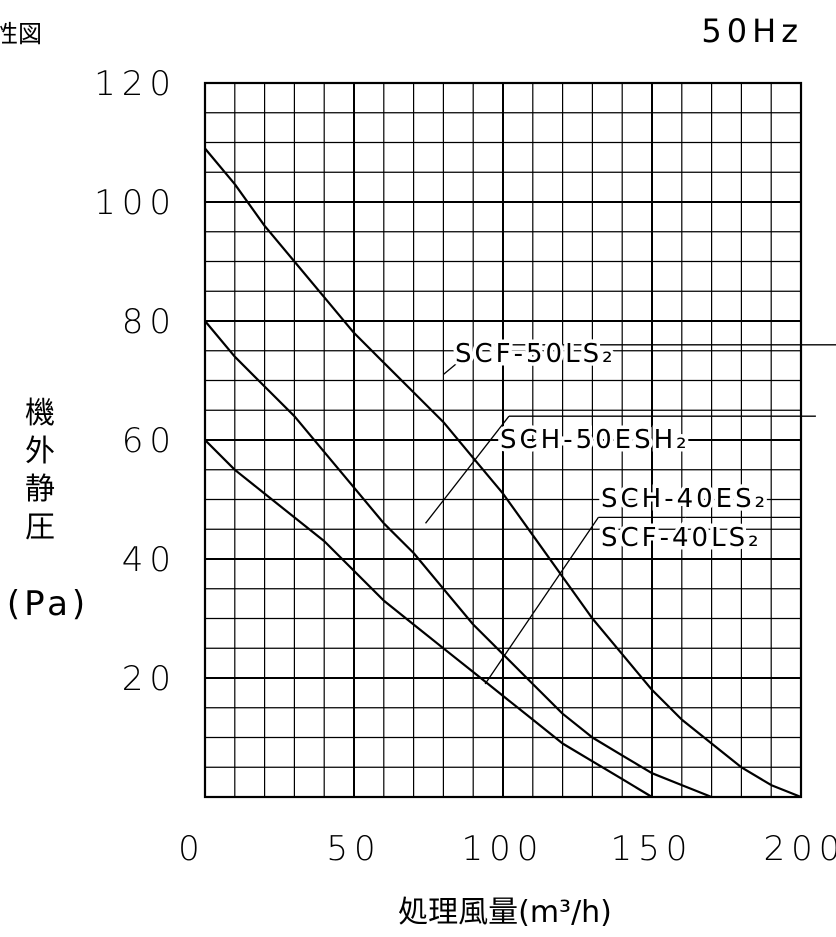  What do you see at coordinates (135, 84) in the screenshot?
I see `y-tick-label: 120` at bounding box center [135, 84].